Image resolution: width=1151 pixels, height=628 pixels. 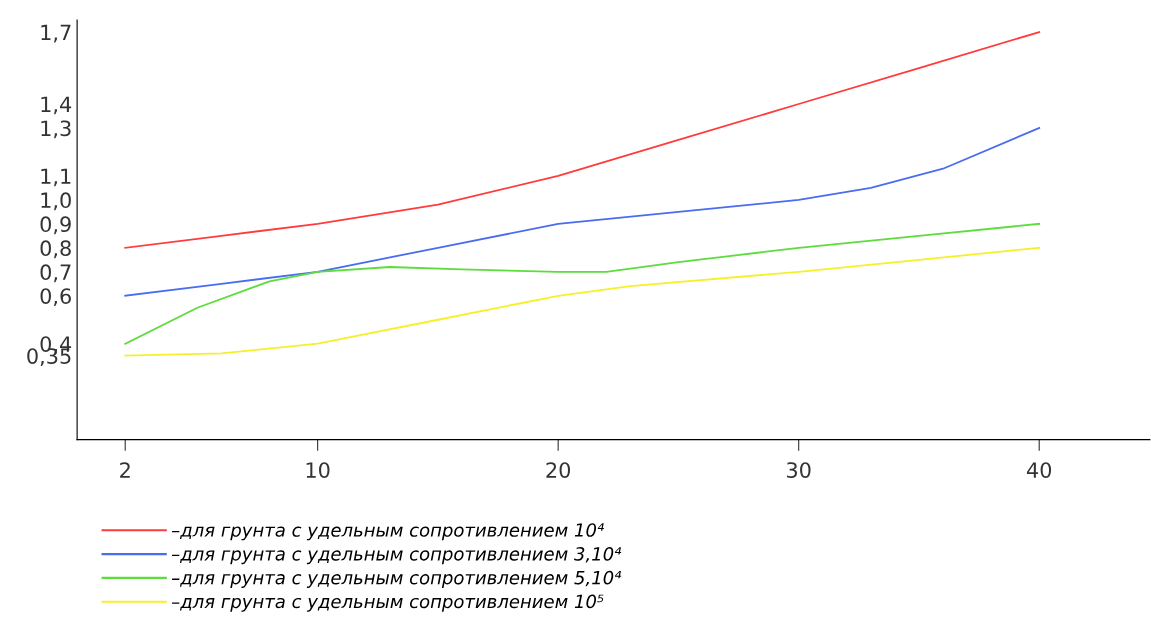 What do you see at coordinates (799, 470) in the screenshot?
I see `x-tick-label: 30` at bounding box center [799, 470].